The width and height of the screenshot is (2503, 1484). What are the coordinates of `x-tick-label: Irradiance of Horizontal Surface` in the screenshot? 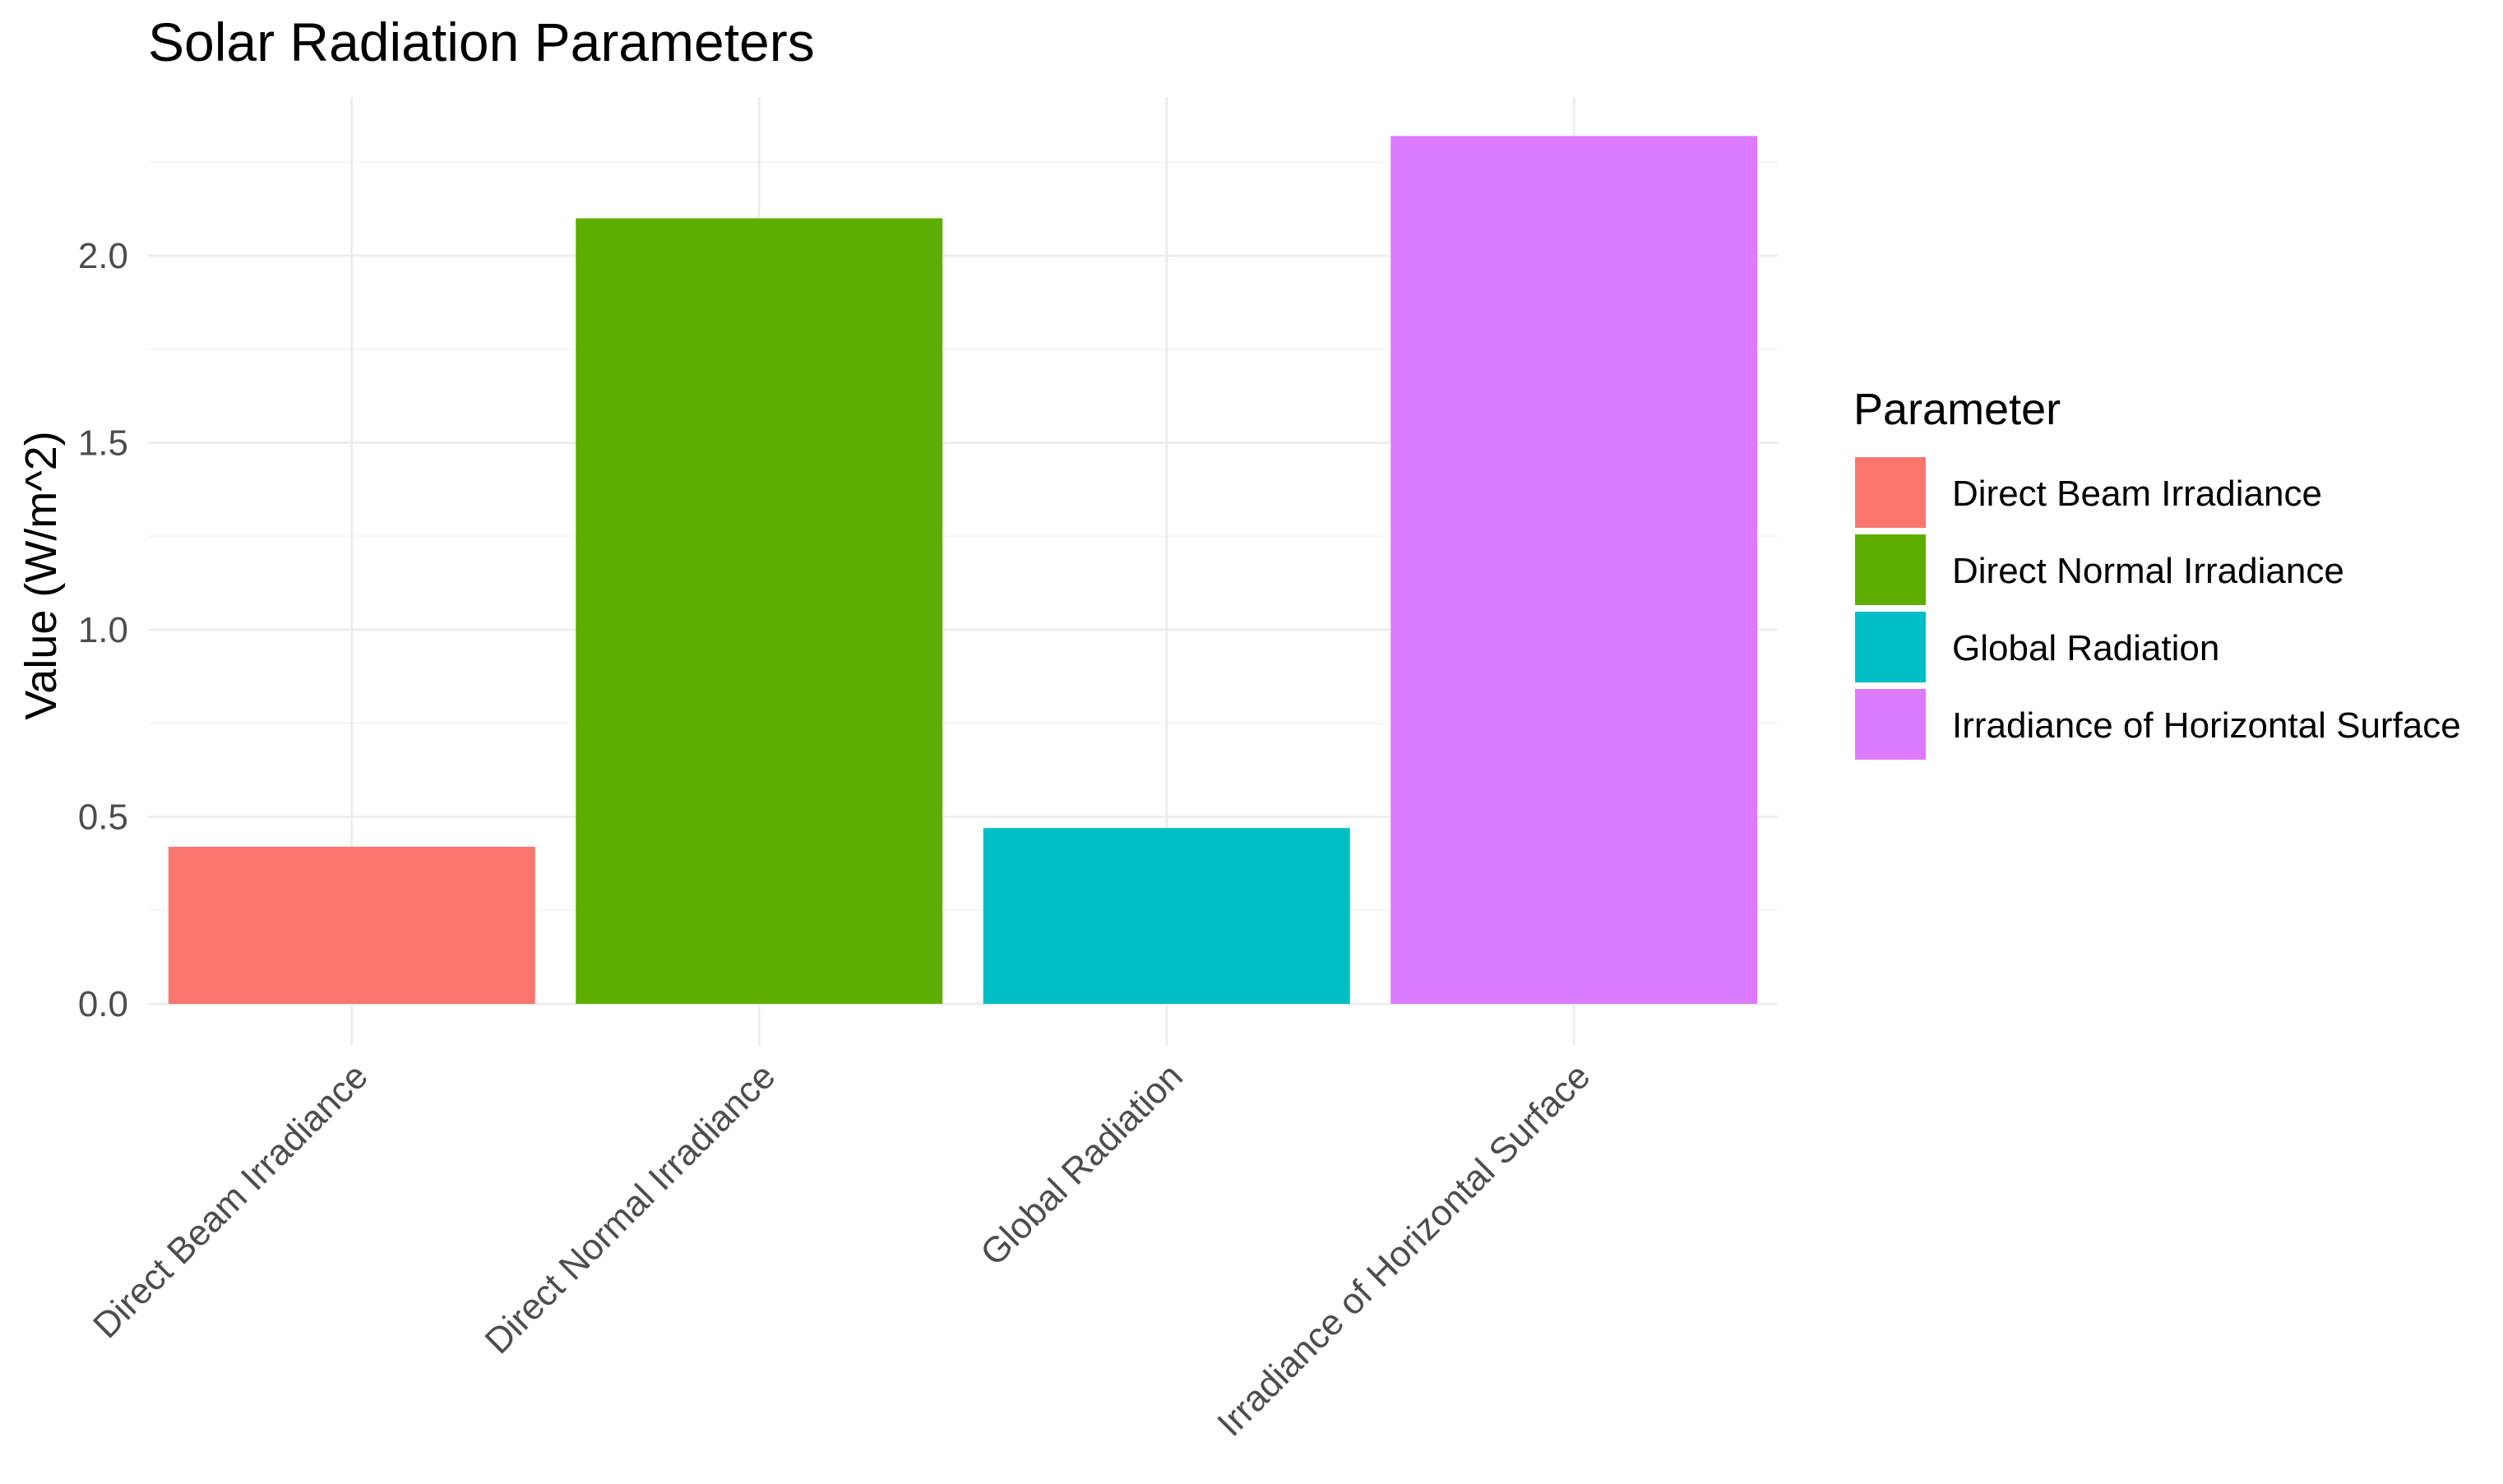 It's located at (1404, 1250).